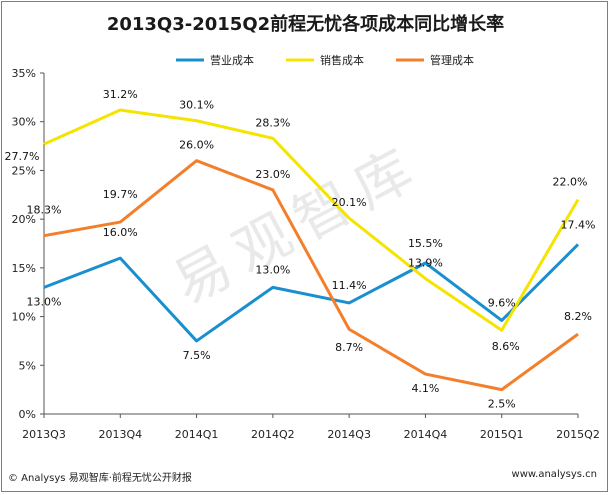 The width and height of the screenshot is (611, 495). Describe the element at coordinates (578, 224) in the screenshot. I see `data-label: 17.4%` at that location.